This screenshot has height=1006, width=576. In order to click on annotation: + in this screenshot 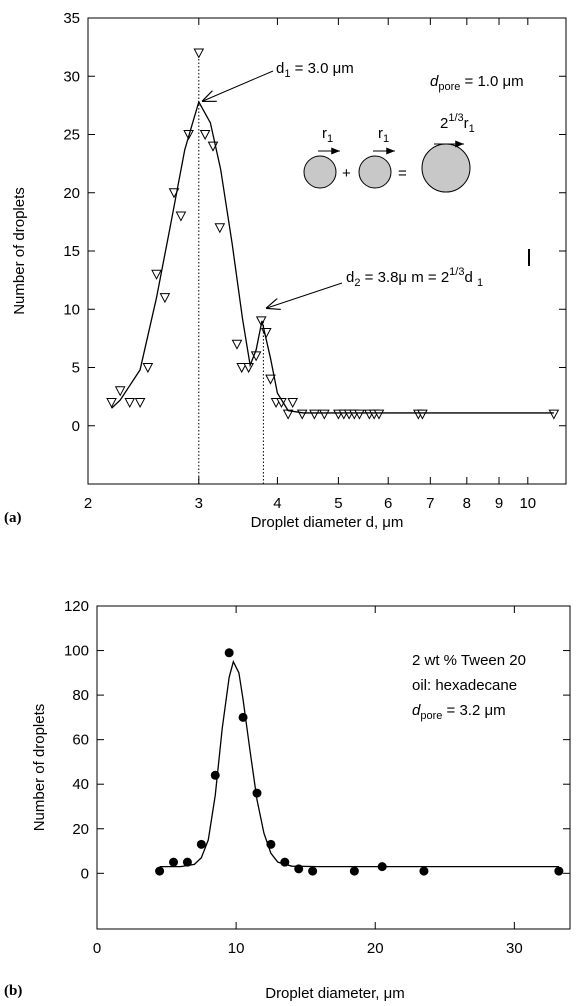, I will do `click(346, 173)`.